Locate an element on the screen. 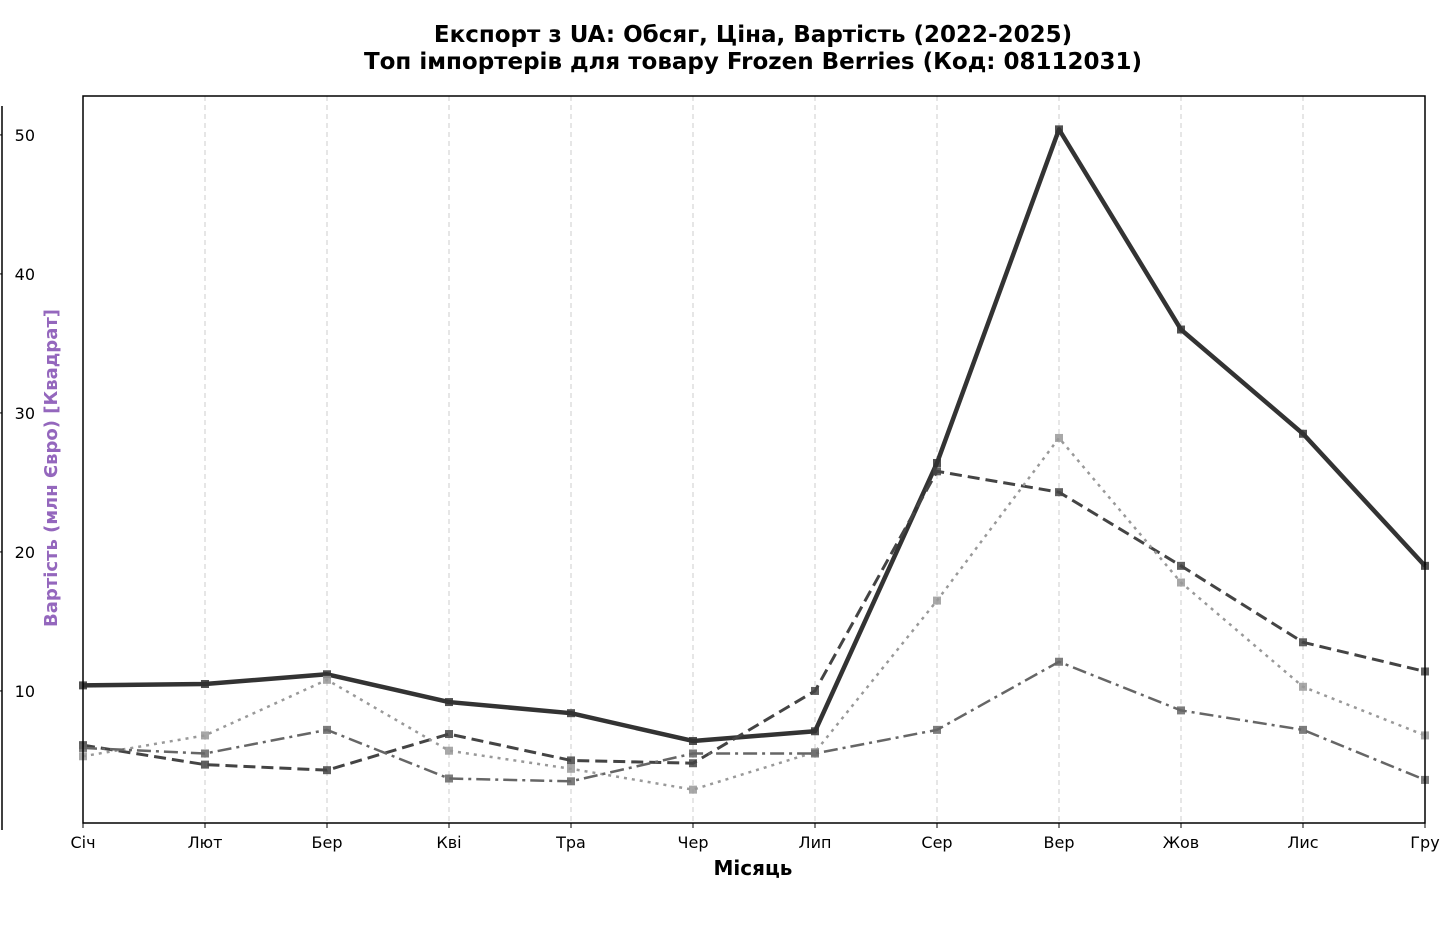 The width and height of the screenshot is (1447, 943). x-tick-label: Сер is located at coordinates (936, 842).